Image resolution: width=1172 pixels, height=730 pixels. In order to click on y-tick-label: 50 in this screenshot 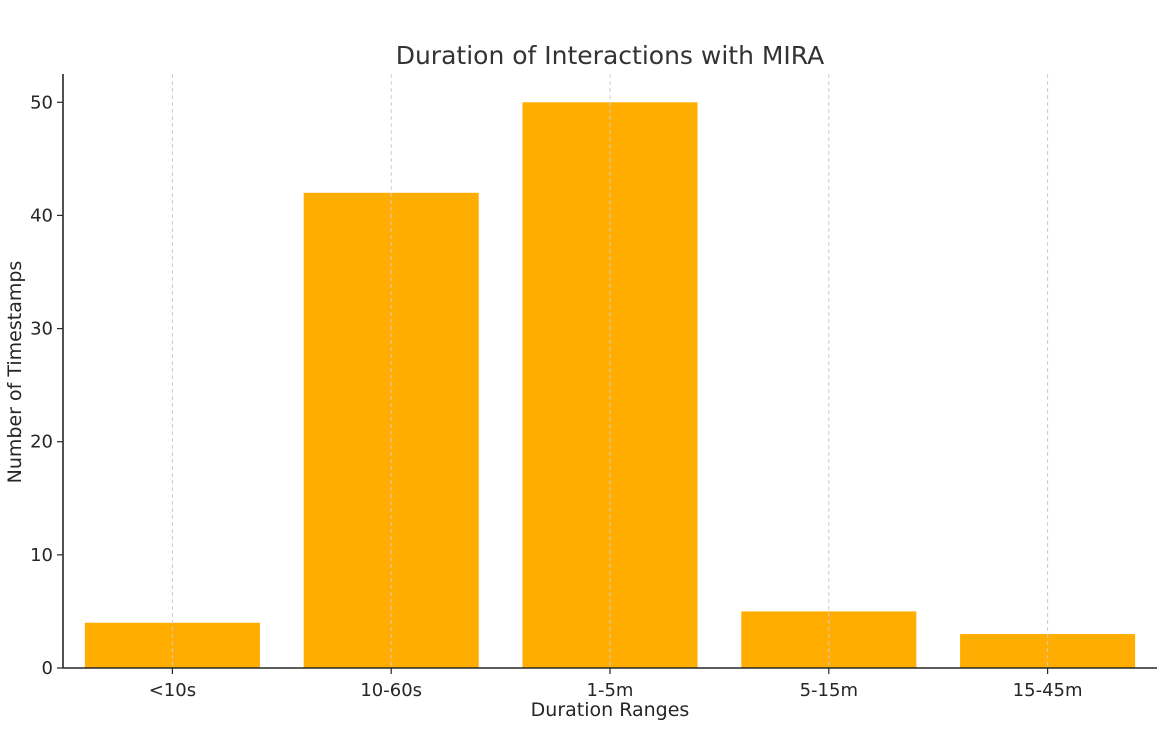, I will do `click(41, 102)`.